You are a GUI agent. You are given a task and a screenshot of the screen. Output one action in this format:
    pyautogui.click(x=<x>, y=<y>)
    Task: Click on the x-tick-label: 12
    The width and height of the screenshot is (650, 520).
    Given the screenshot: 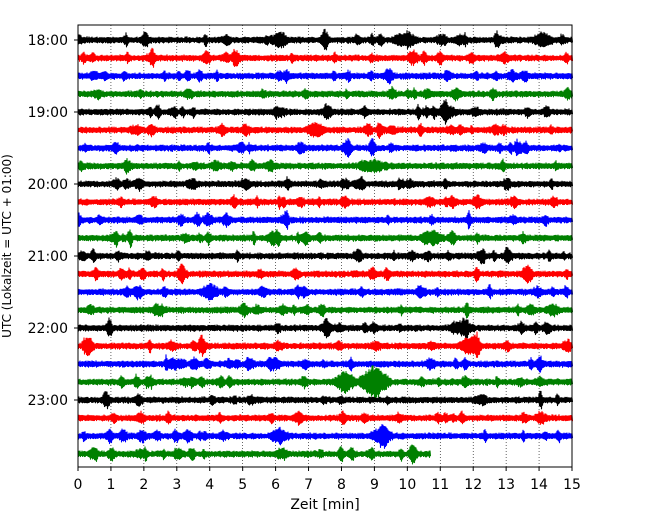 What is the action you would take?
    pyautogui.click(x=473, y=485)
    